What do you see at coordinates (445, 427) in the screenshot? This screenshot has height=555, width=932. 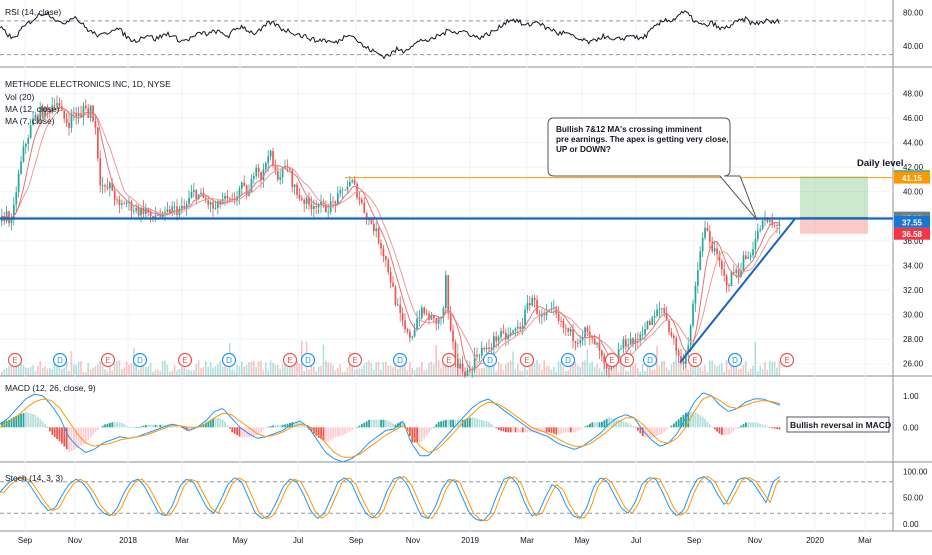 I see `macd-pane` at bounding box center [445, 427].